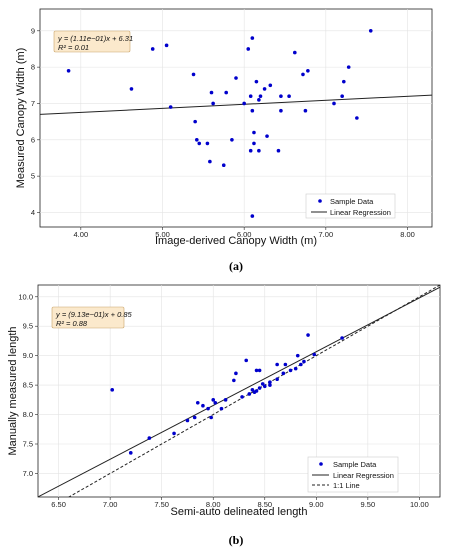 The image size is (460, 555). Describe the element at coordinates (236, 266) in the screenshot. I see `panel-label-a: (a)` at that location.